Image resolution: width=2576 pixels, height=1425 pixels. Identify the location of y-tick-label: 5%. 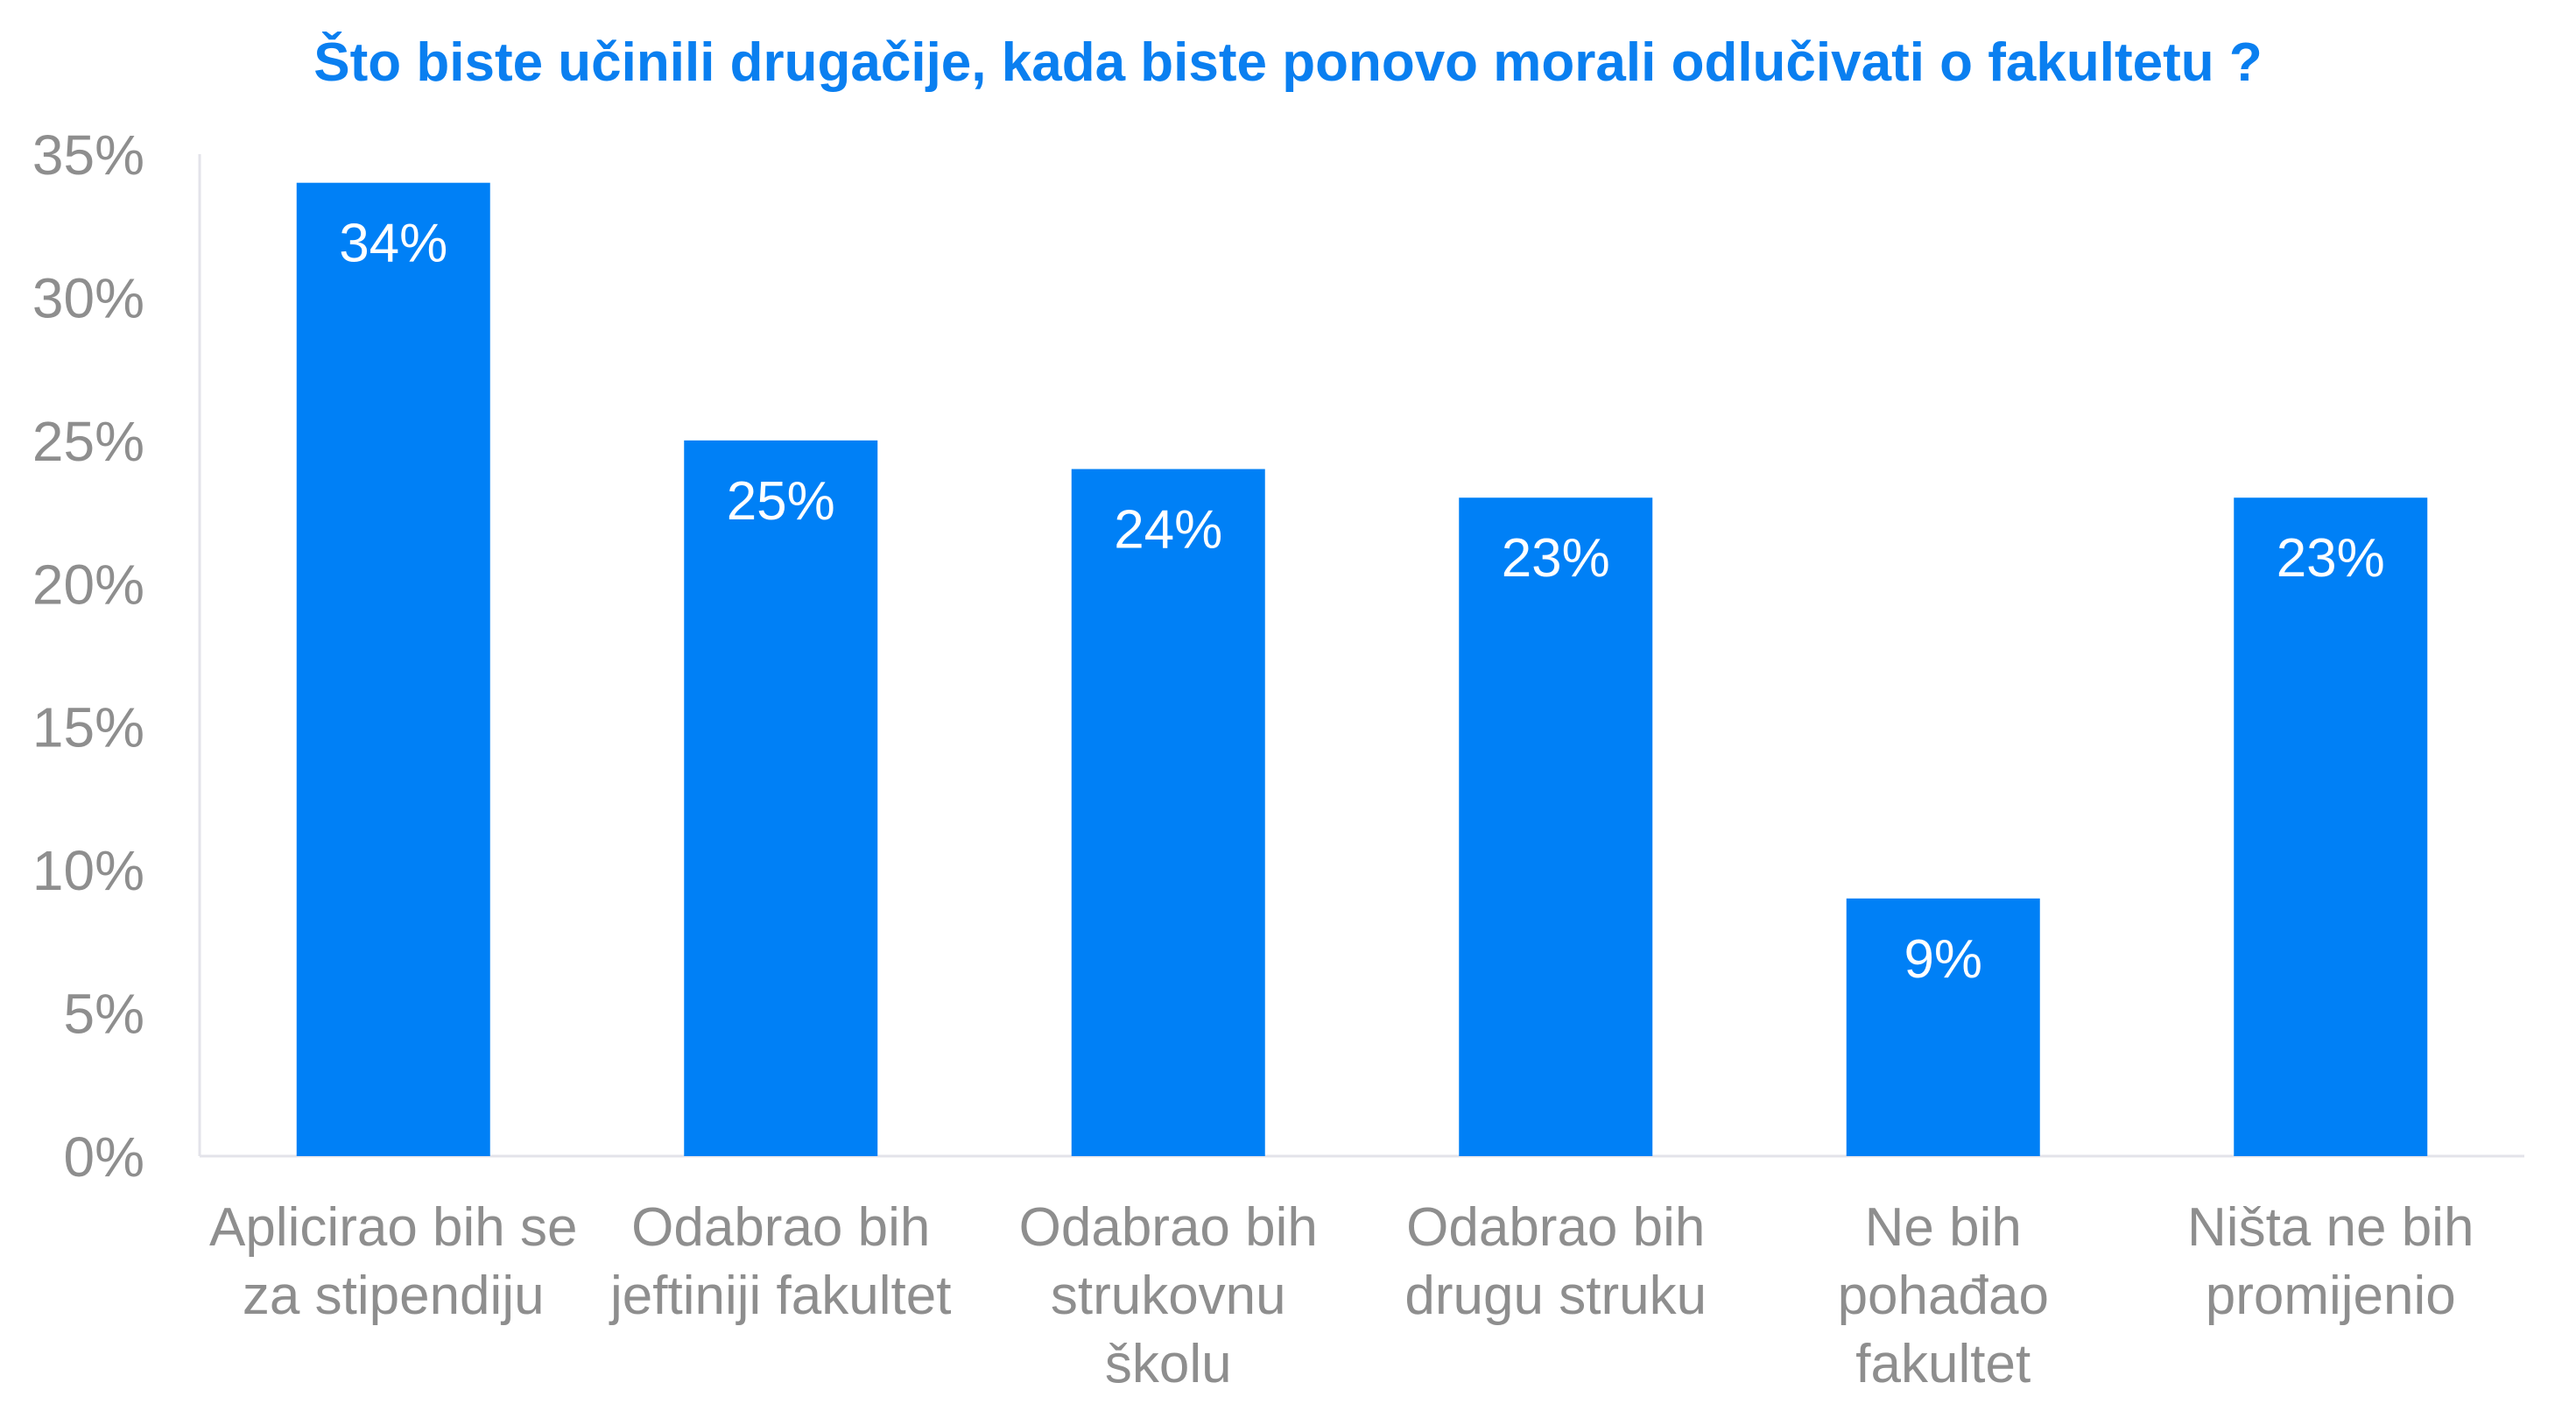
(104, 1014).